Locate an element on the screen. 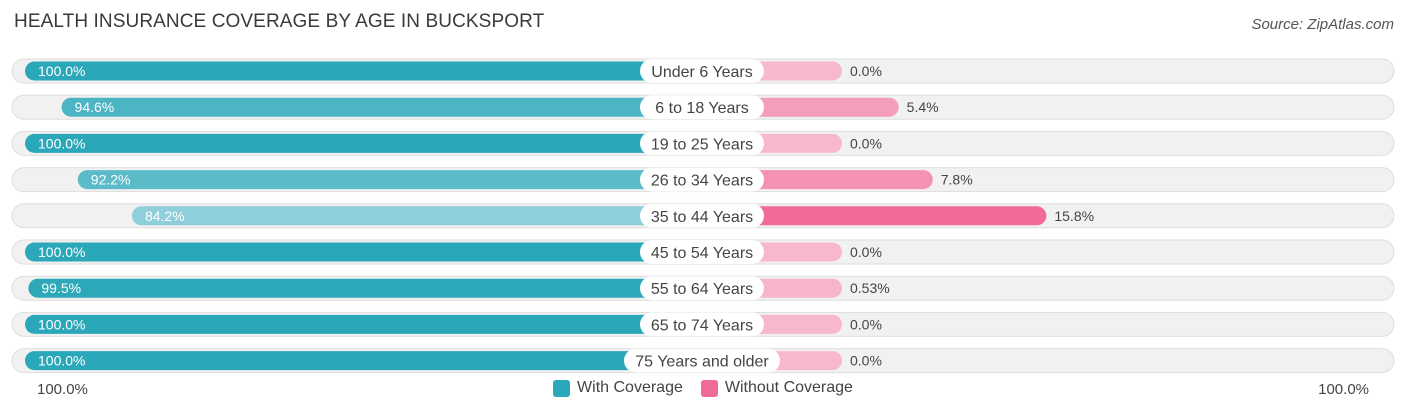  row-0: 100.0% 0.0% Under 6 Years is located at coordinates (703, 71).